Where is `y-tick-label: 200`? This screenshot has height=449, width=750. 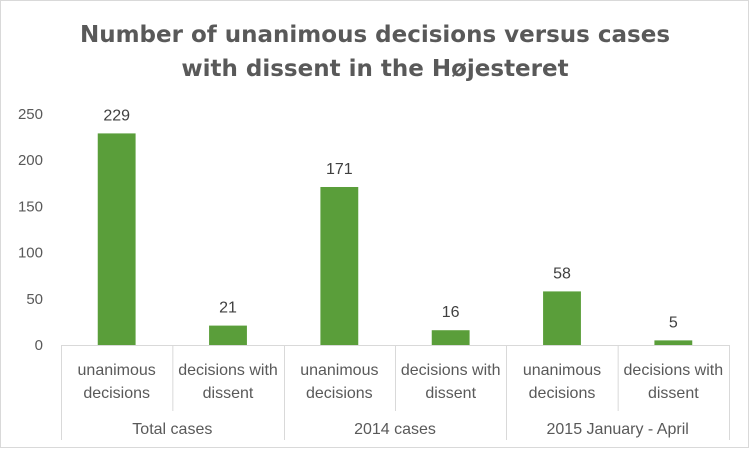
y-tick-label: 200 is located at coordinates (30, 160).